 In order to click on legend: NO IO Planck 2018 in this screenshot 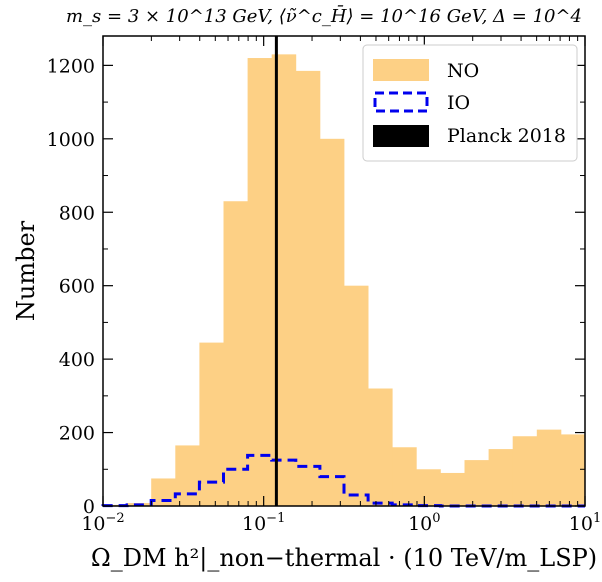, I will do `click(470, 103)`.